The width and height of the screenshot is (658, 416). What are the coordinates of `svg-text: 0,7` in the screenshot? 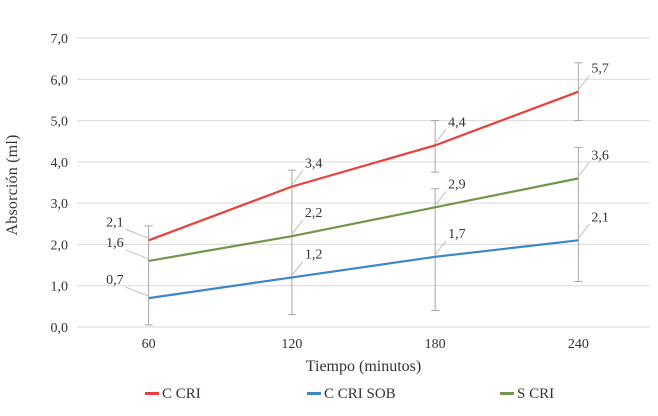 It's located at (115, 280).